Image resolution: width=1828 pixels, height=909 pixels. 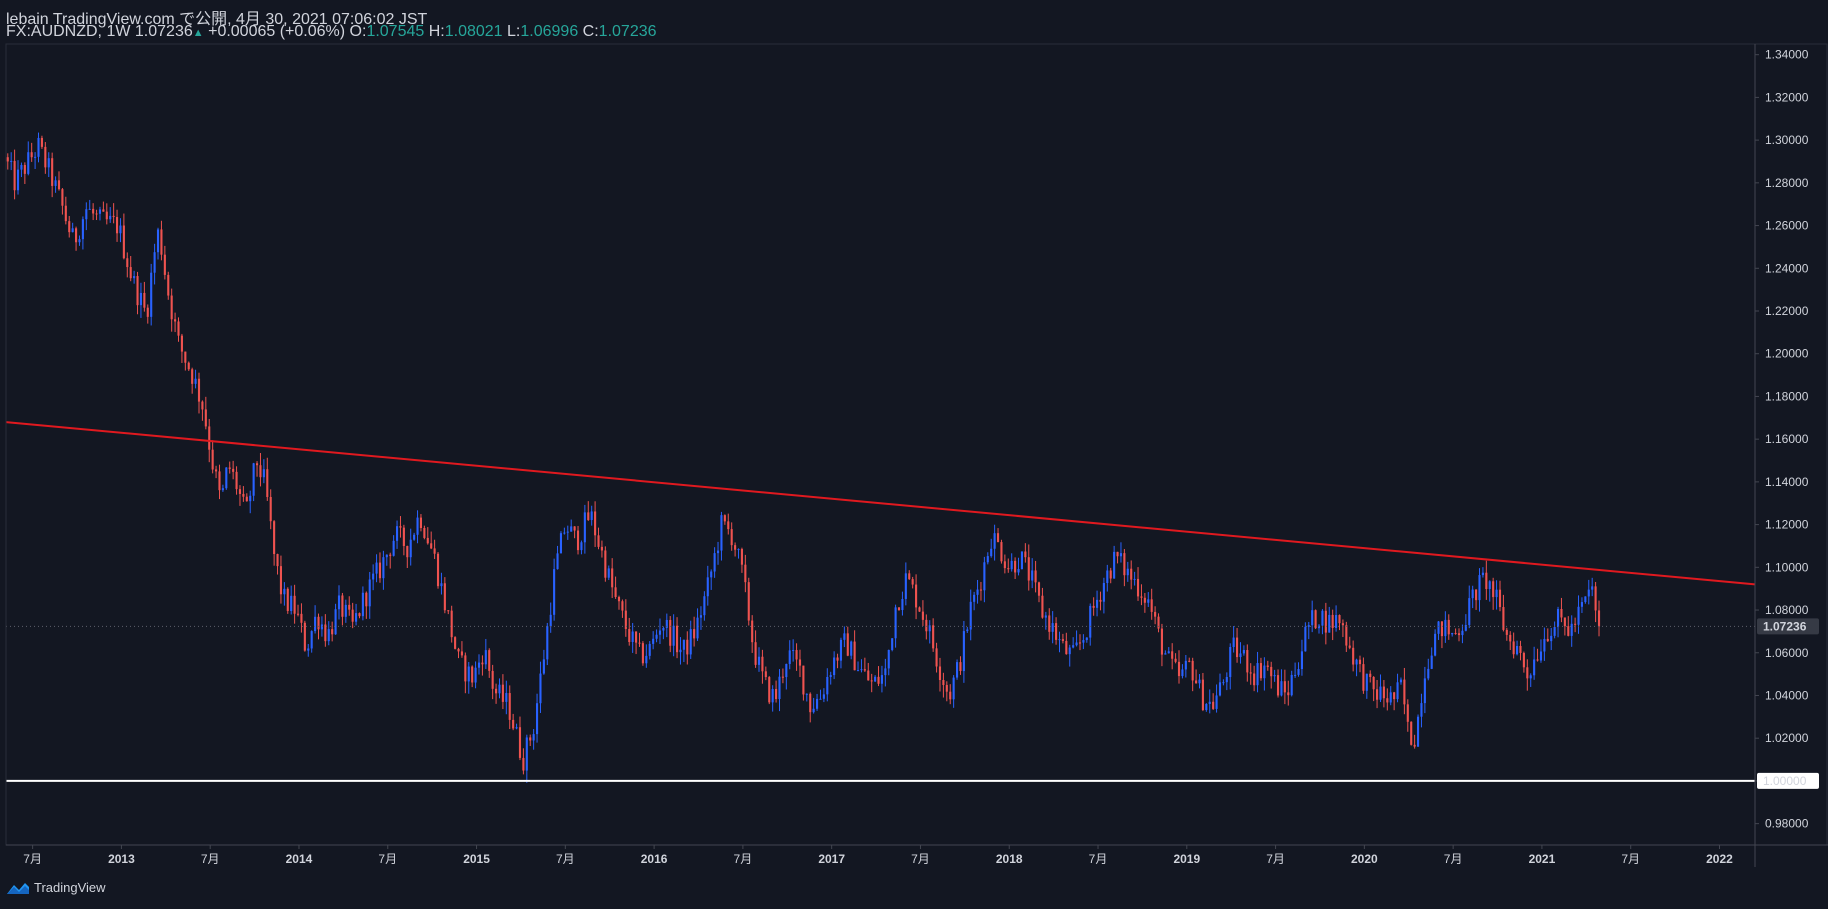 I want to click on high-label: H:, so click(x=436, y=31).